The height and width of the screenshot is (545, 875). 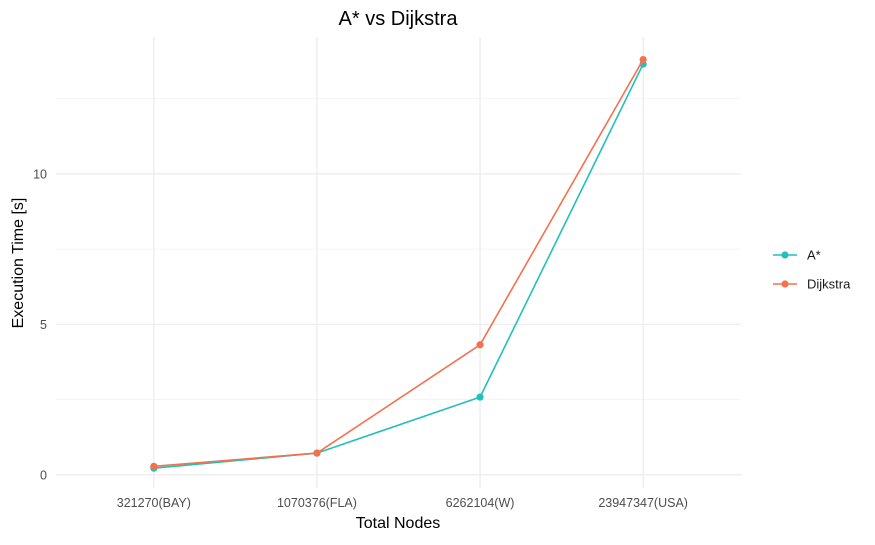 I want to click on x-tick-label: 23947347(USA), so click(x=643, y=503).